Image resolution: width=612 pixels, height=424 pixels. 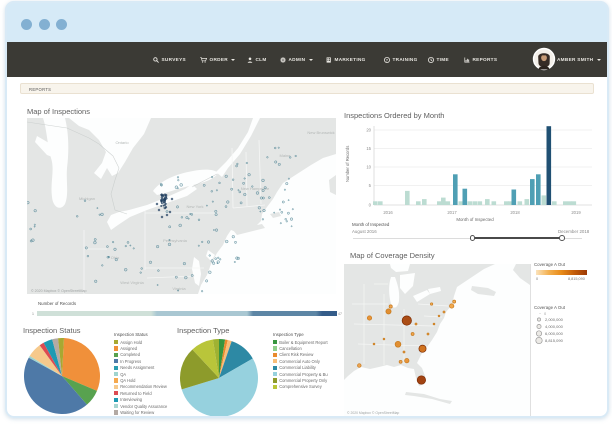 What do you see at coordinates (132, 282) in the screenshot?
I see `svg-text: West Virginia` at bounding box center [132, 282].